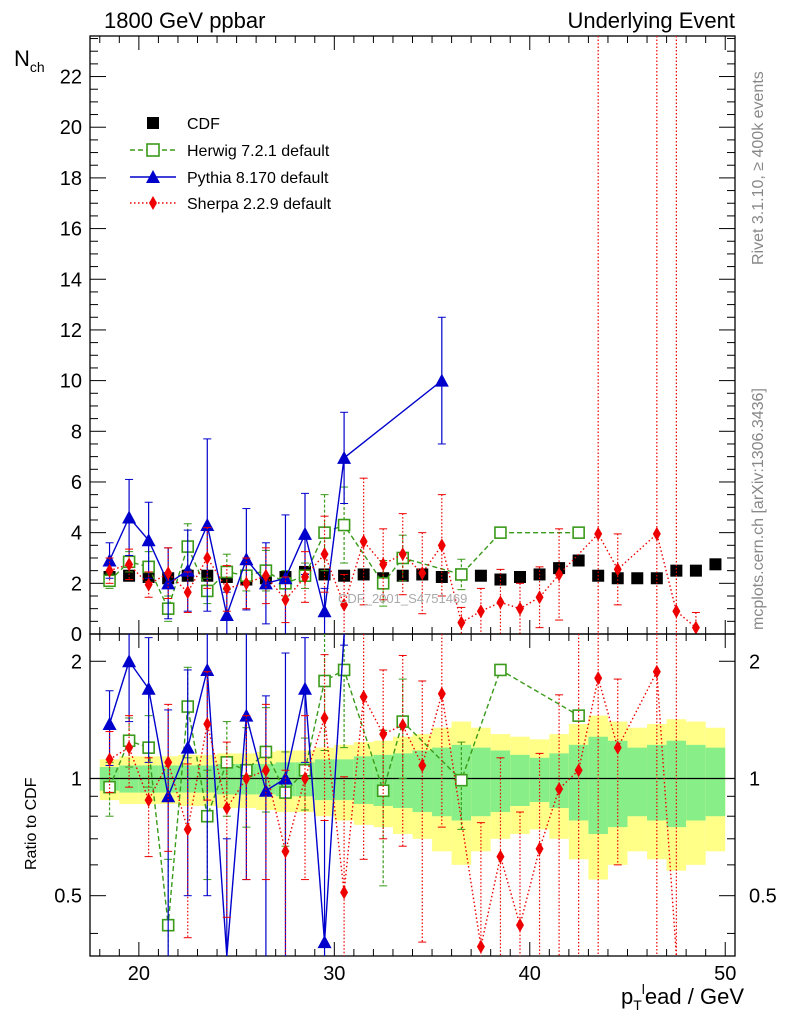 This screenshot has height=1024, width=786. Describe the element at coordinates (725, 974) in the screenshot. I see `x-tick-label: 50` at that location.